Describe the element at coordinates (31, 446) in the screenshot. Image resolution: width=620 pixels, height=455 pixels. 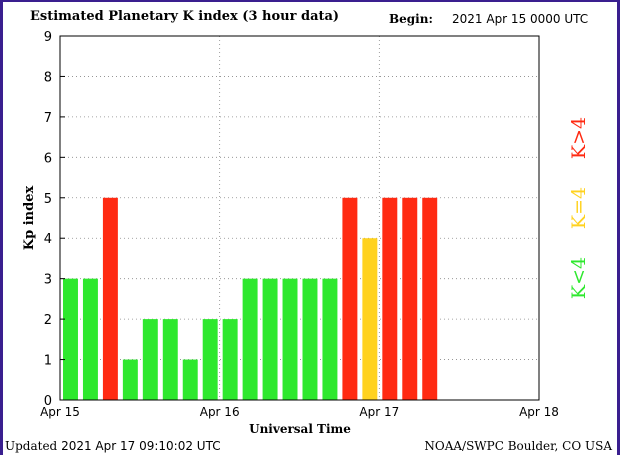
I see `updated-label: Updated` at that location.